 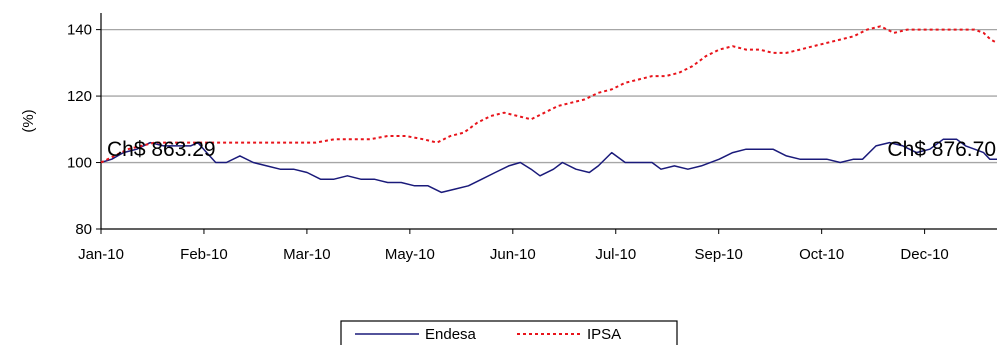 What do you see at coordinates (101, 254) in the screenshot?
I see `x-tick-label: Jan-10` at bounding box center [101, 254].